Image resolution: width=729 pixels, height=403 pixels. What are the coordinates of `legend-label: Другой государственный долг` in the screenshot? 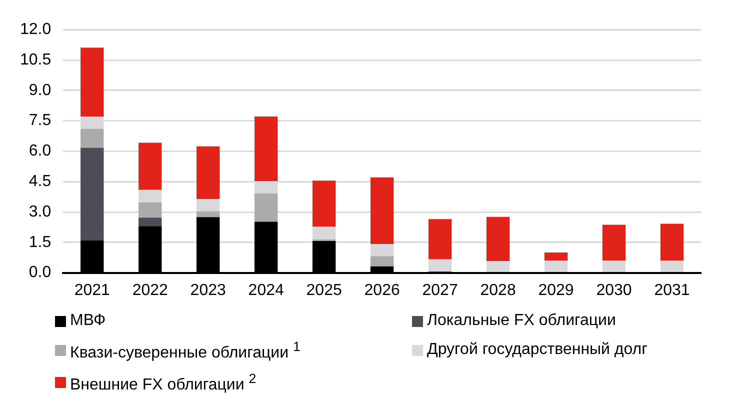 It's located at (537, 350).